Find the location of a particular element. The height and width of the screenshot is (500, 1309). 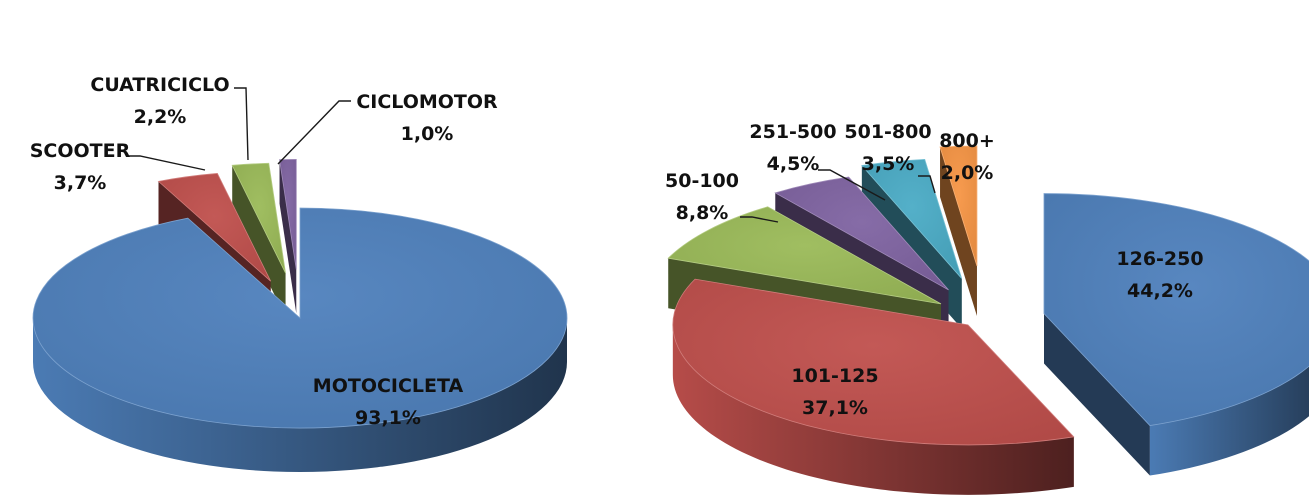

50-100-percent-label: 8,8% is located at coordinates (702, 213).